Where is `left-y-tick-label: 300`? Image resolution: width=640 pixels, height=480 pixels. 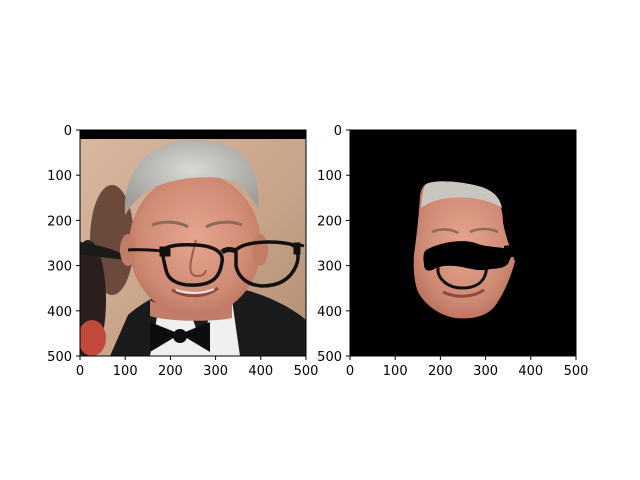 left-y-tick-label: 300 is located at coordinates (59, 267).